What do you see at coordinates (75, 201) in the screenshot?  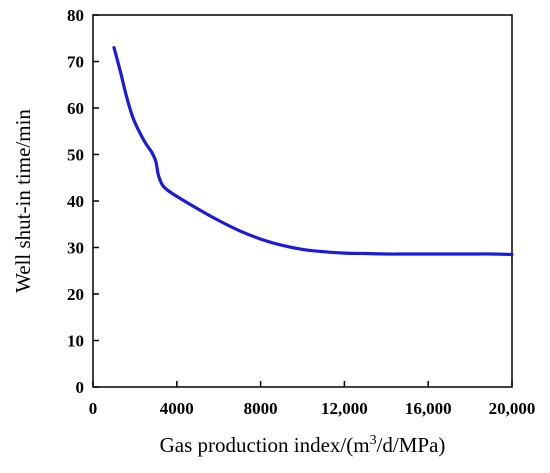 I see `y-tick-label: 40` at bounding box center [75, 201].